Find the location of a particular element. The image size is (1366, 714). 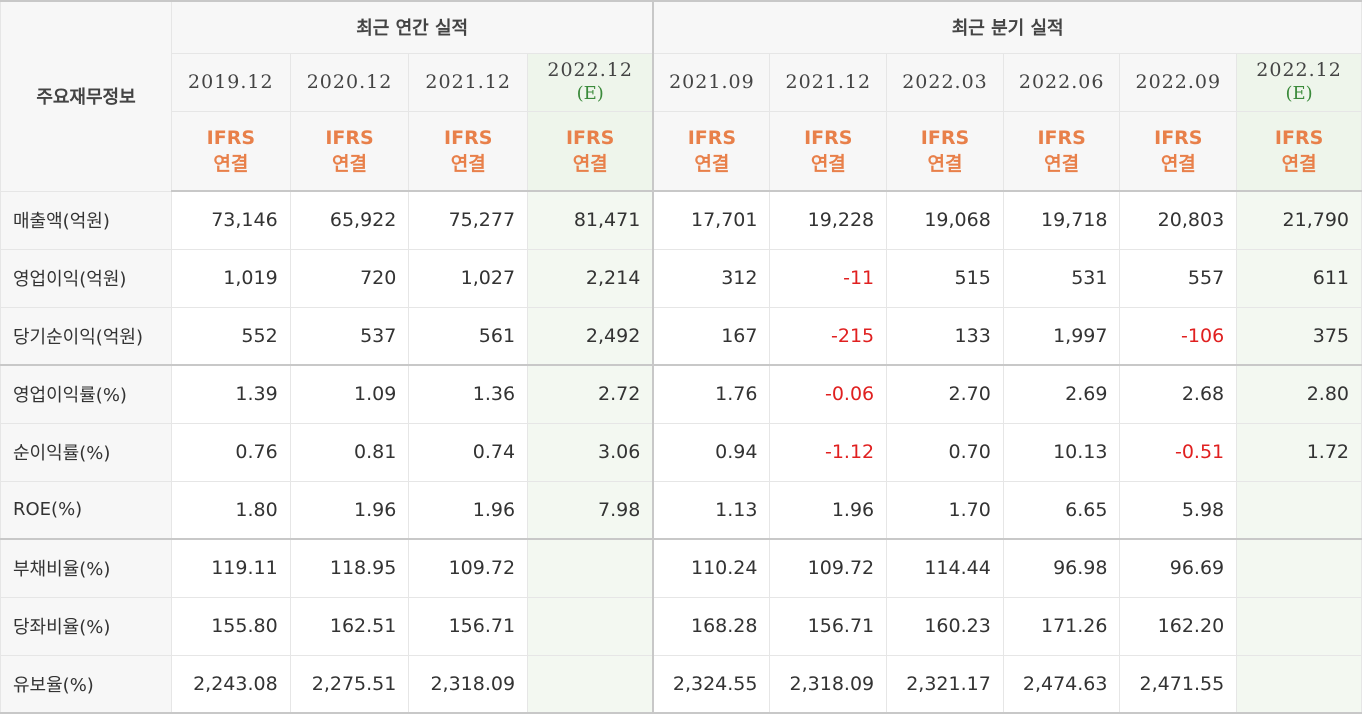

table-cell: -106 is located at coordinates (1178, 336).